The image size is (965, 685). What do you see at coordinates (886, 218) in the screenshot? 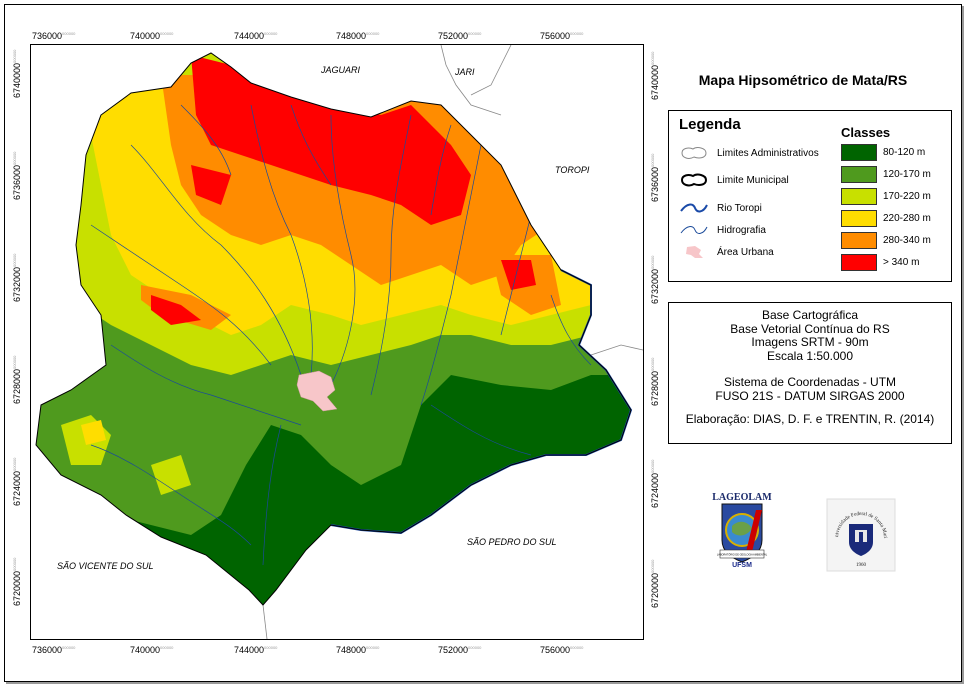
I see `class-item: 220-280 m` at bounding box center [886, 218].